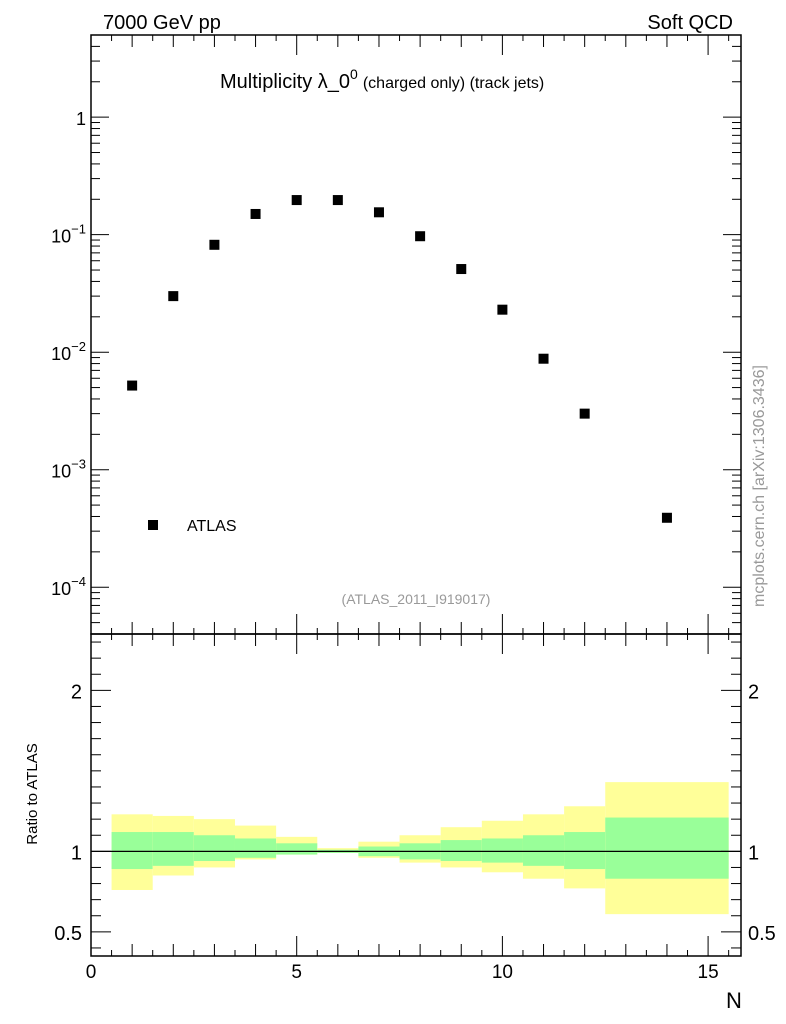 The width and height of the screenshot is (786, 1024). I want to click on x-tick-label-2: 10, so click(502, 972).